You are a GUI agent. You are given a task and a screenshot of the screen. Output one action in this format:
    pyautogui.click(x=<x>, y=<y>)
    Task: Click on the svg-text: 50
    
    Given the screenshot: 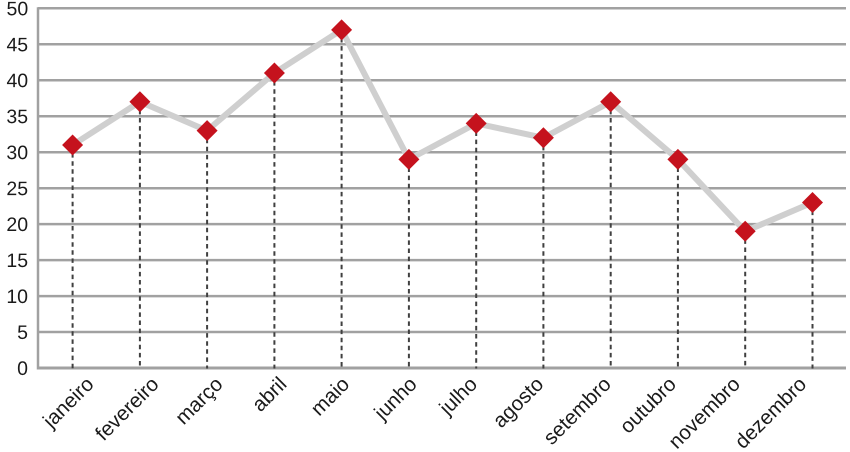 What is the action you would take?
    pyautogui.click(x=17, y=10)
    